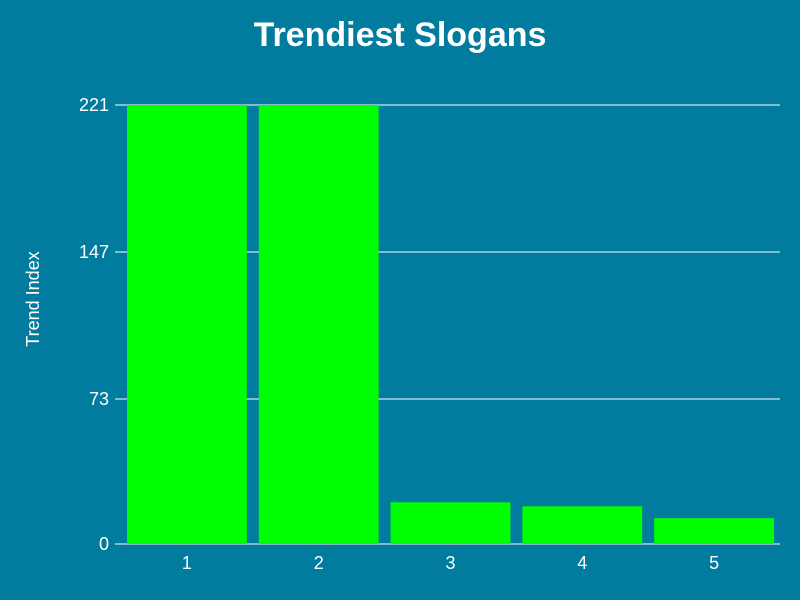 This screenshot has width=800, height=600. What do you see at coordinates (94, 324) in the screenshot?
I see `y-tick-labels: 0 73 147 221` at bounding box center [94, 324].